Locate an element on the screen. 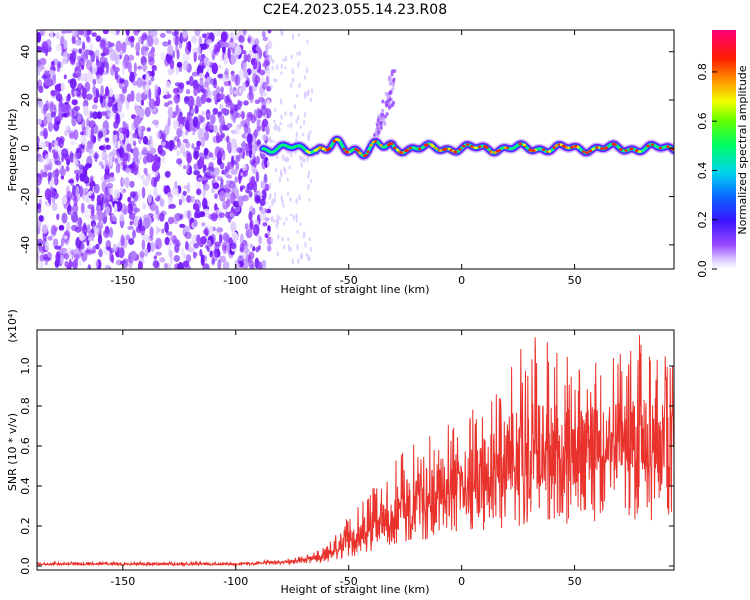 The height and width of the screenshot is (600, 750). snr-x-tick-label: -150 is located at coordinates (122, 581).